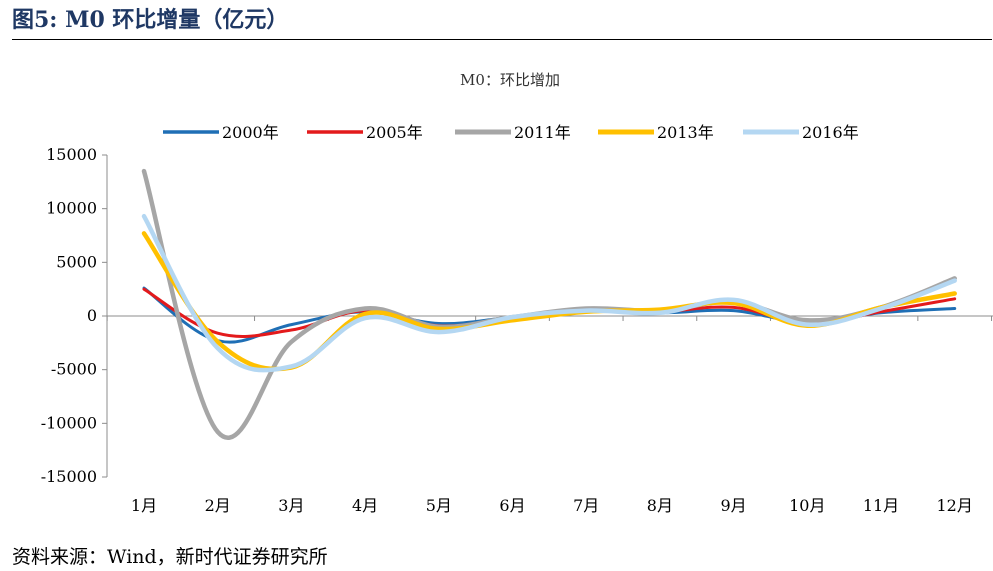  I want to click on figure-title: 图5: M0 环比增量（亿元）, so click(150, 20).